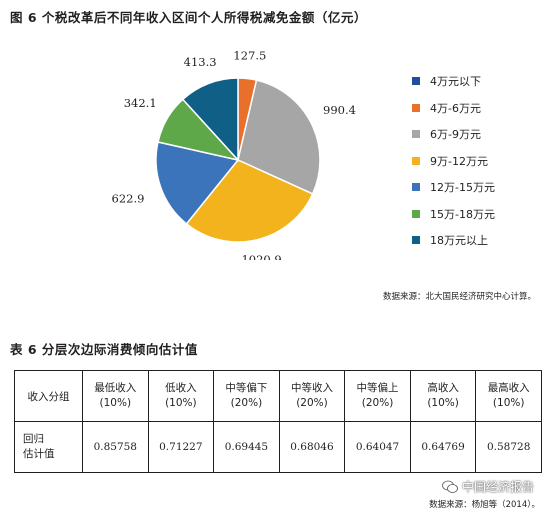 This screenshot has height=515, width=550. I want to click on table-cell: 0.85758, so click(115, 447).